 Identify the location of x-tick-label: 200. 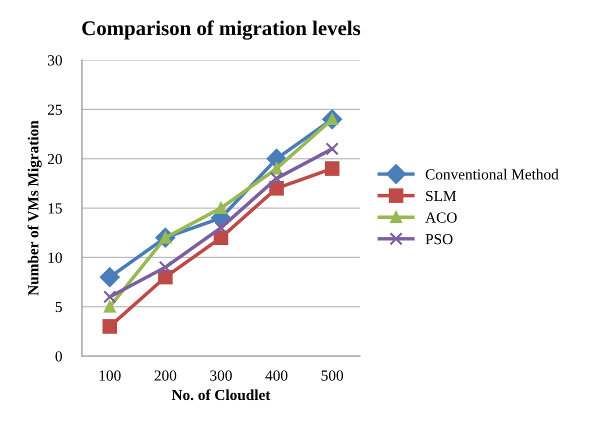
(165, 375).